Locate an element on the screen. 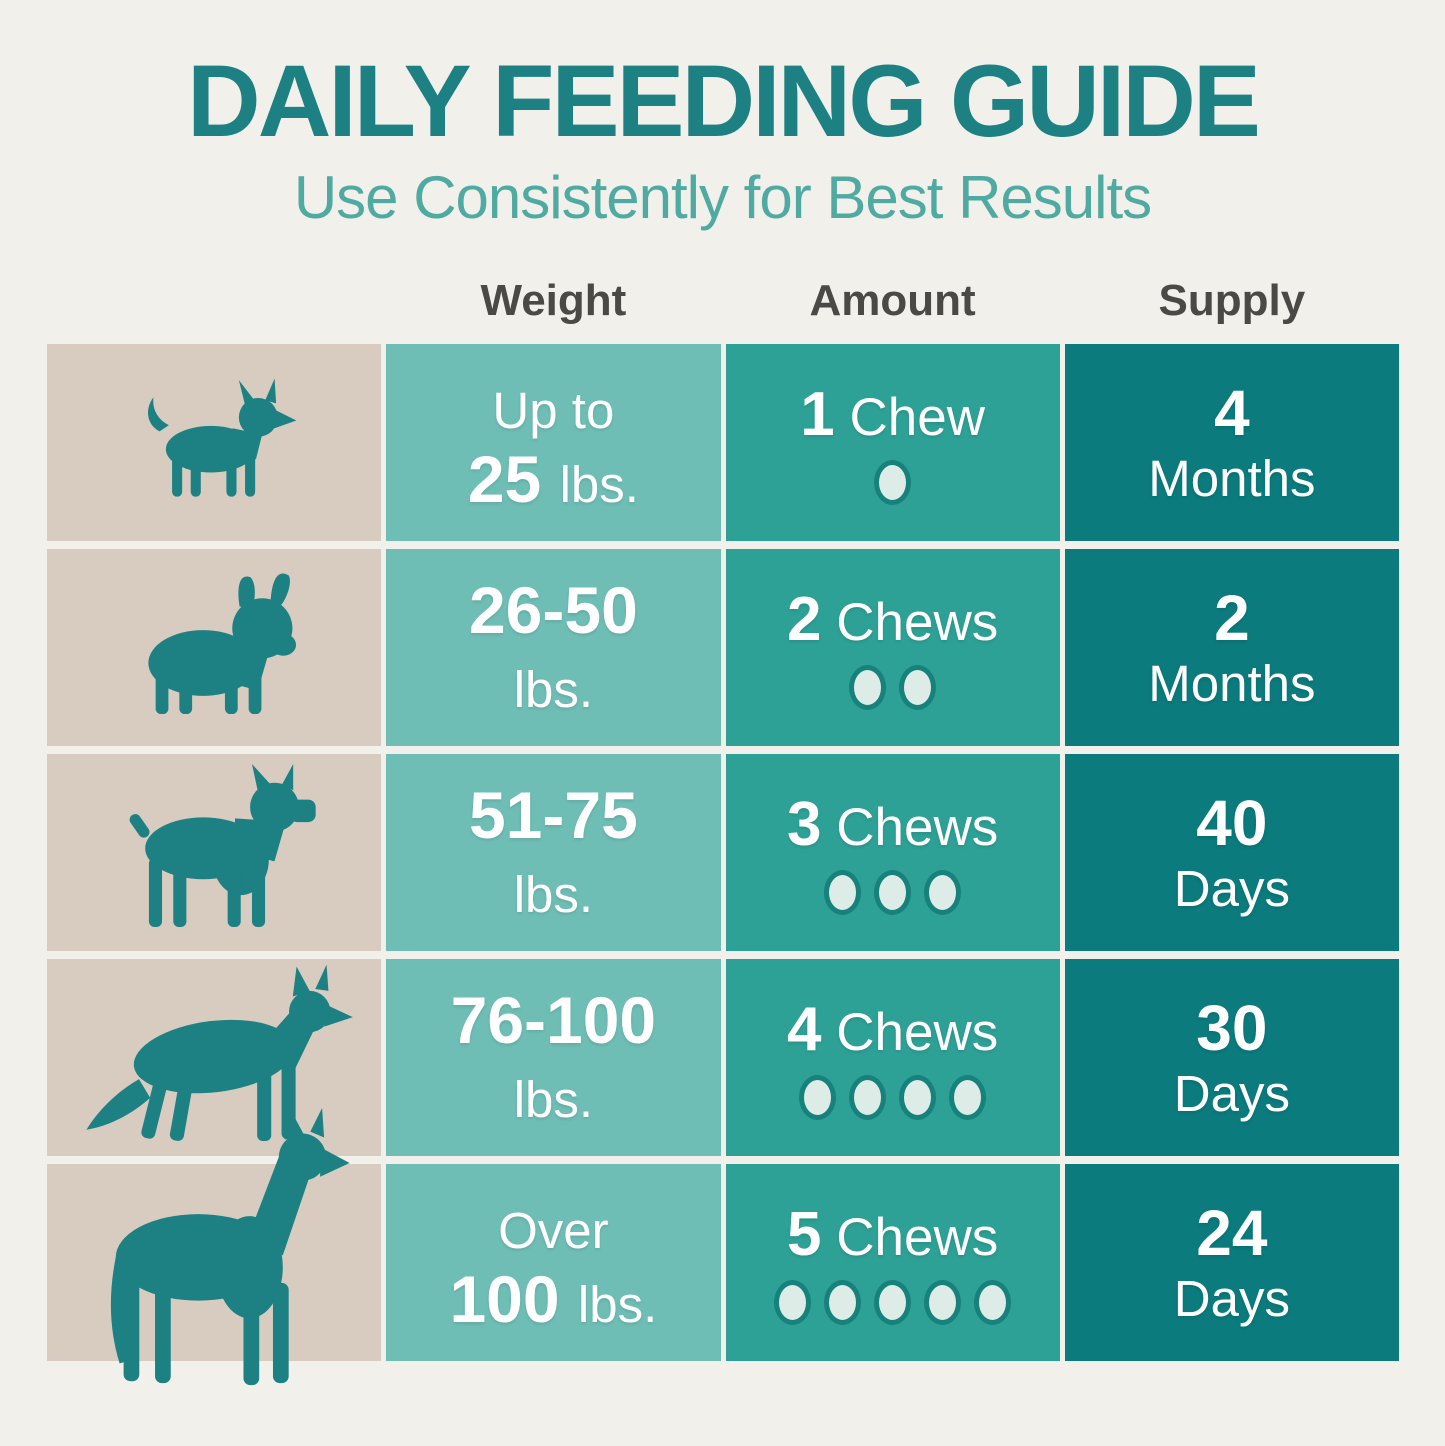 This screenshot has height=1446, width=1445. page-title: DAILY FEEDING GUIDE is located at coordinates (724, 101).